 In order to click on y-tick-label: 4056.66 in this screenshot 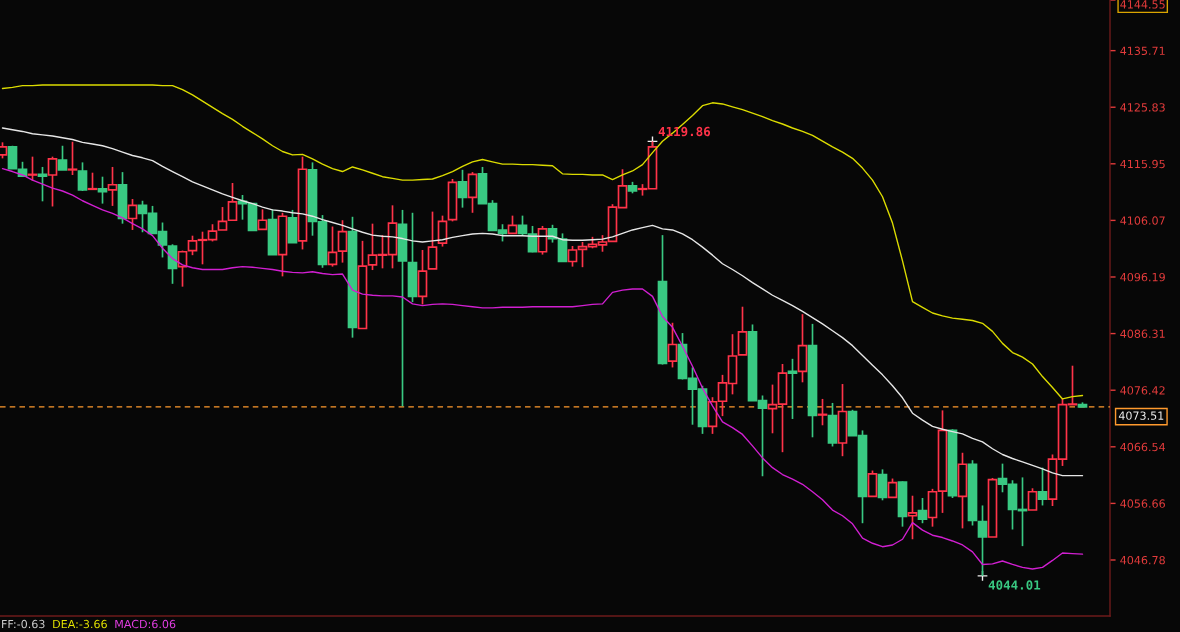, I will do `click(1142, 503)`.